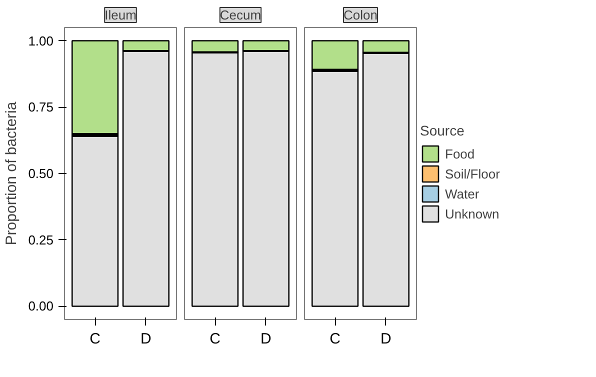 The height and width of the screenshot is (377, 596). I want to click on legend-label: Unknown, so click(472, 213).